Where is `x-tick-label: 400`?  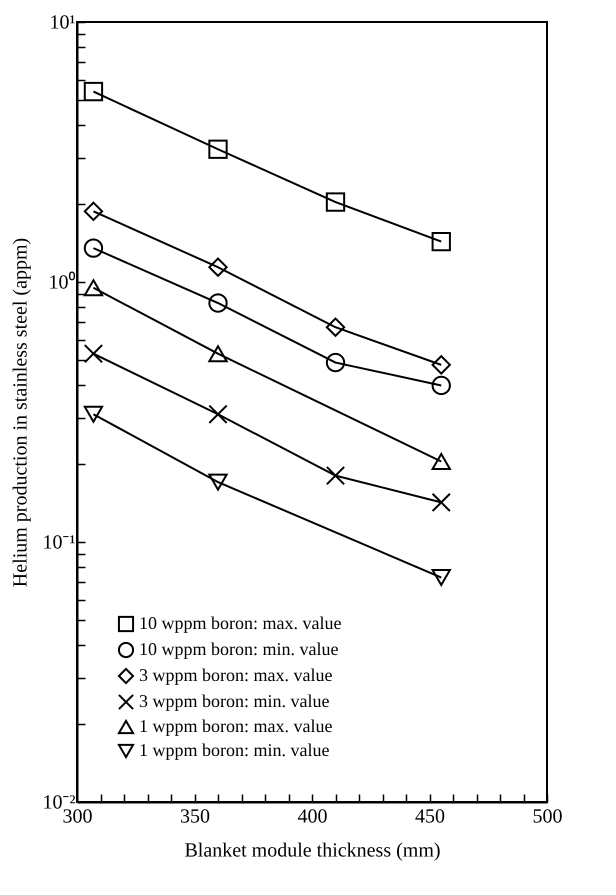 x-tick-label: 400 is located at coordinates (313, 817).